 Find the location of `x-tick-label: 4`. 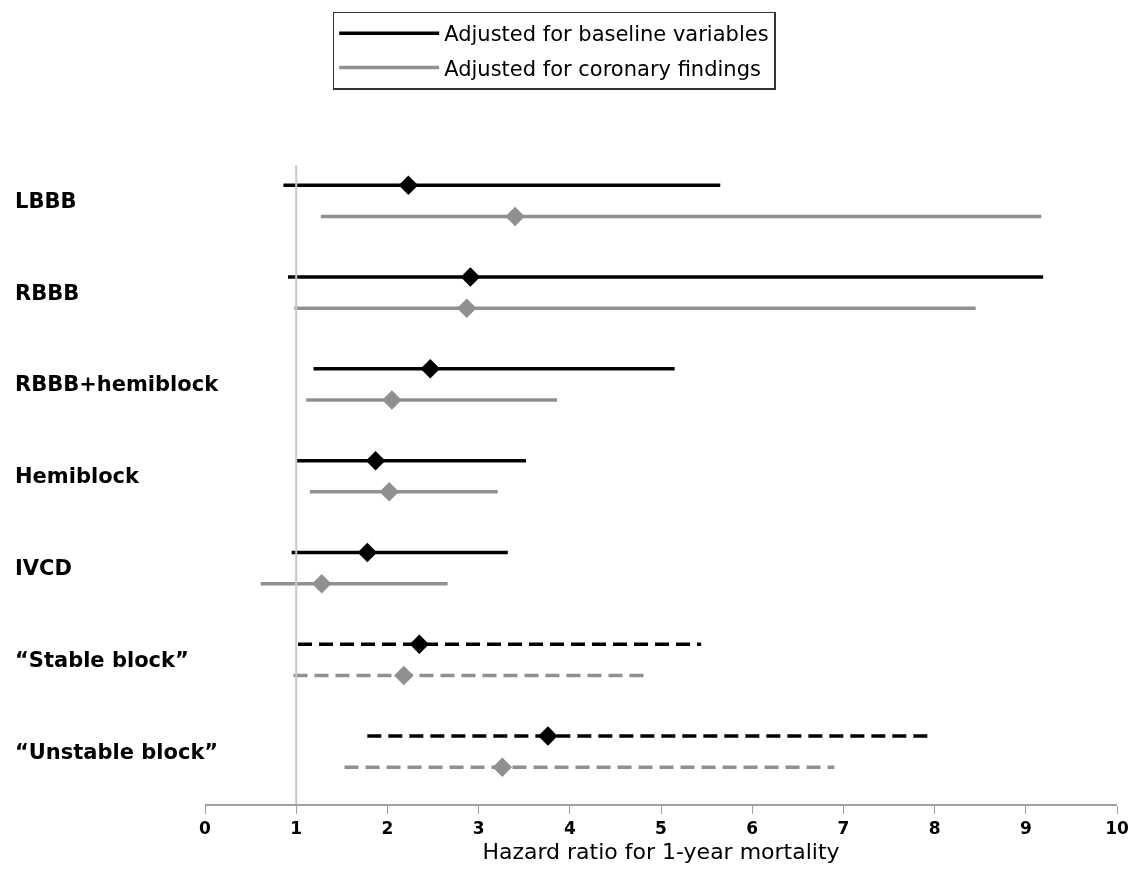

x-tick-label: 4 is located at coordinates (569, 828).